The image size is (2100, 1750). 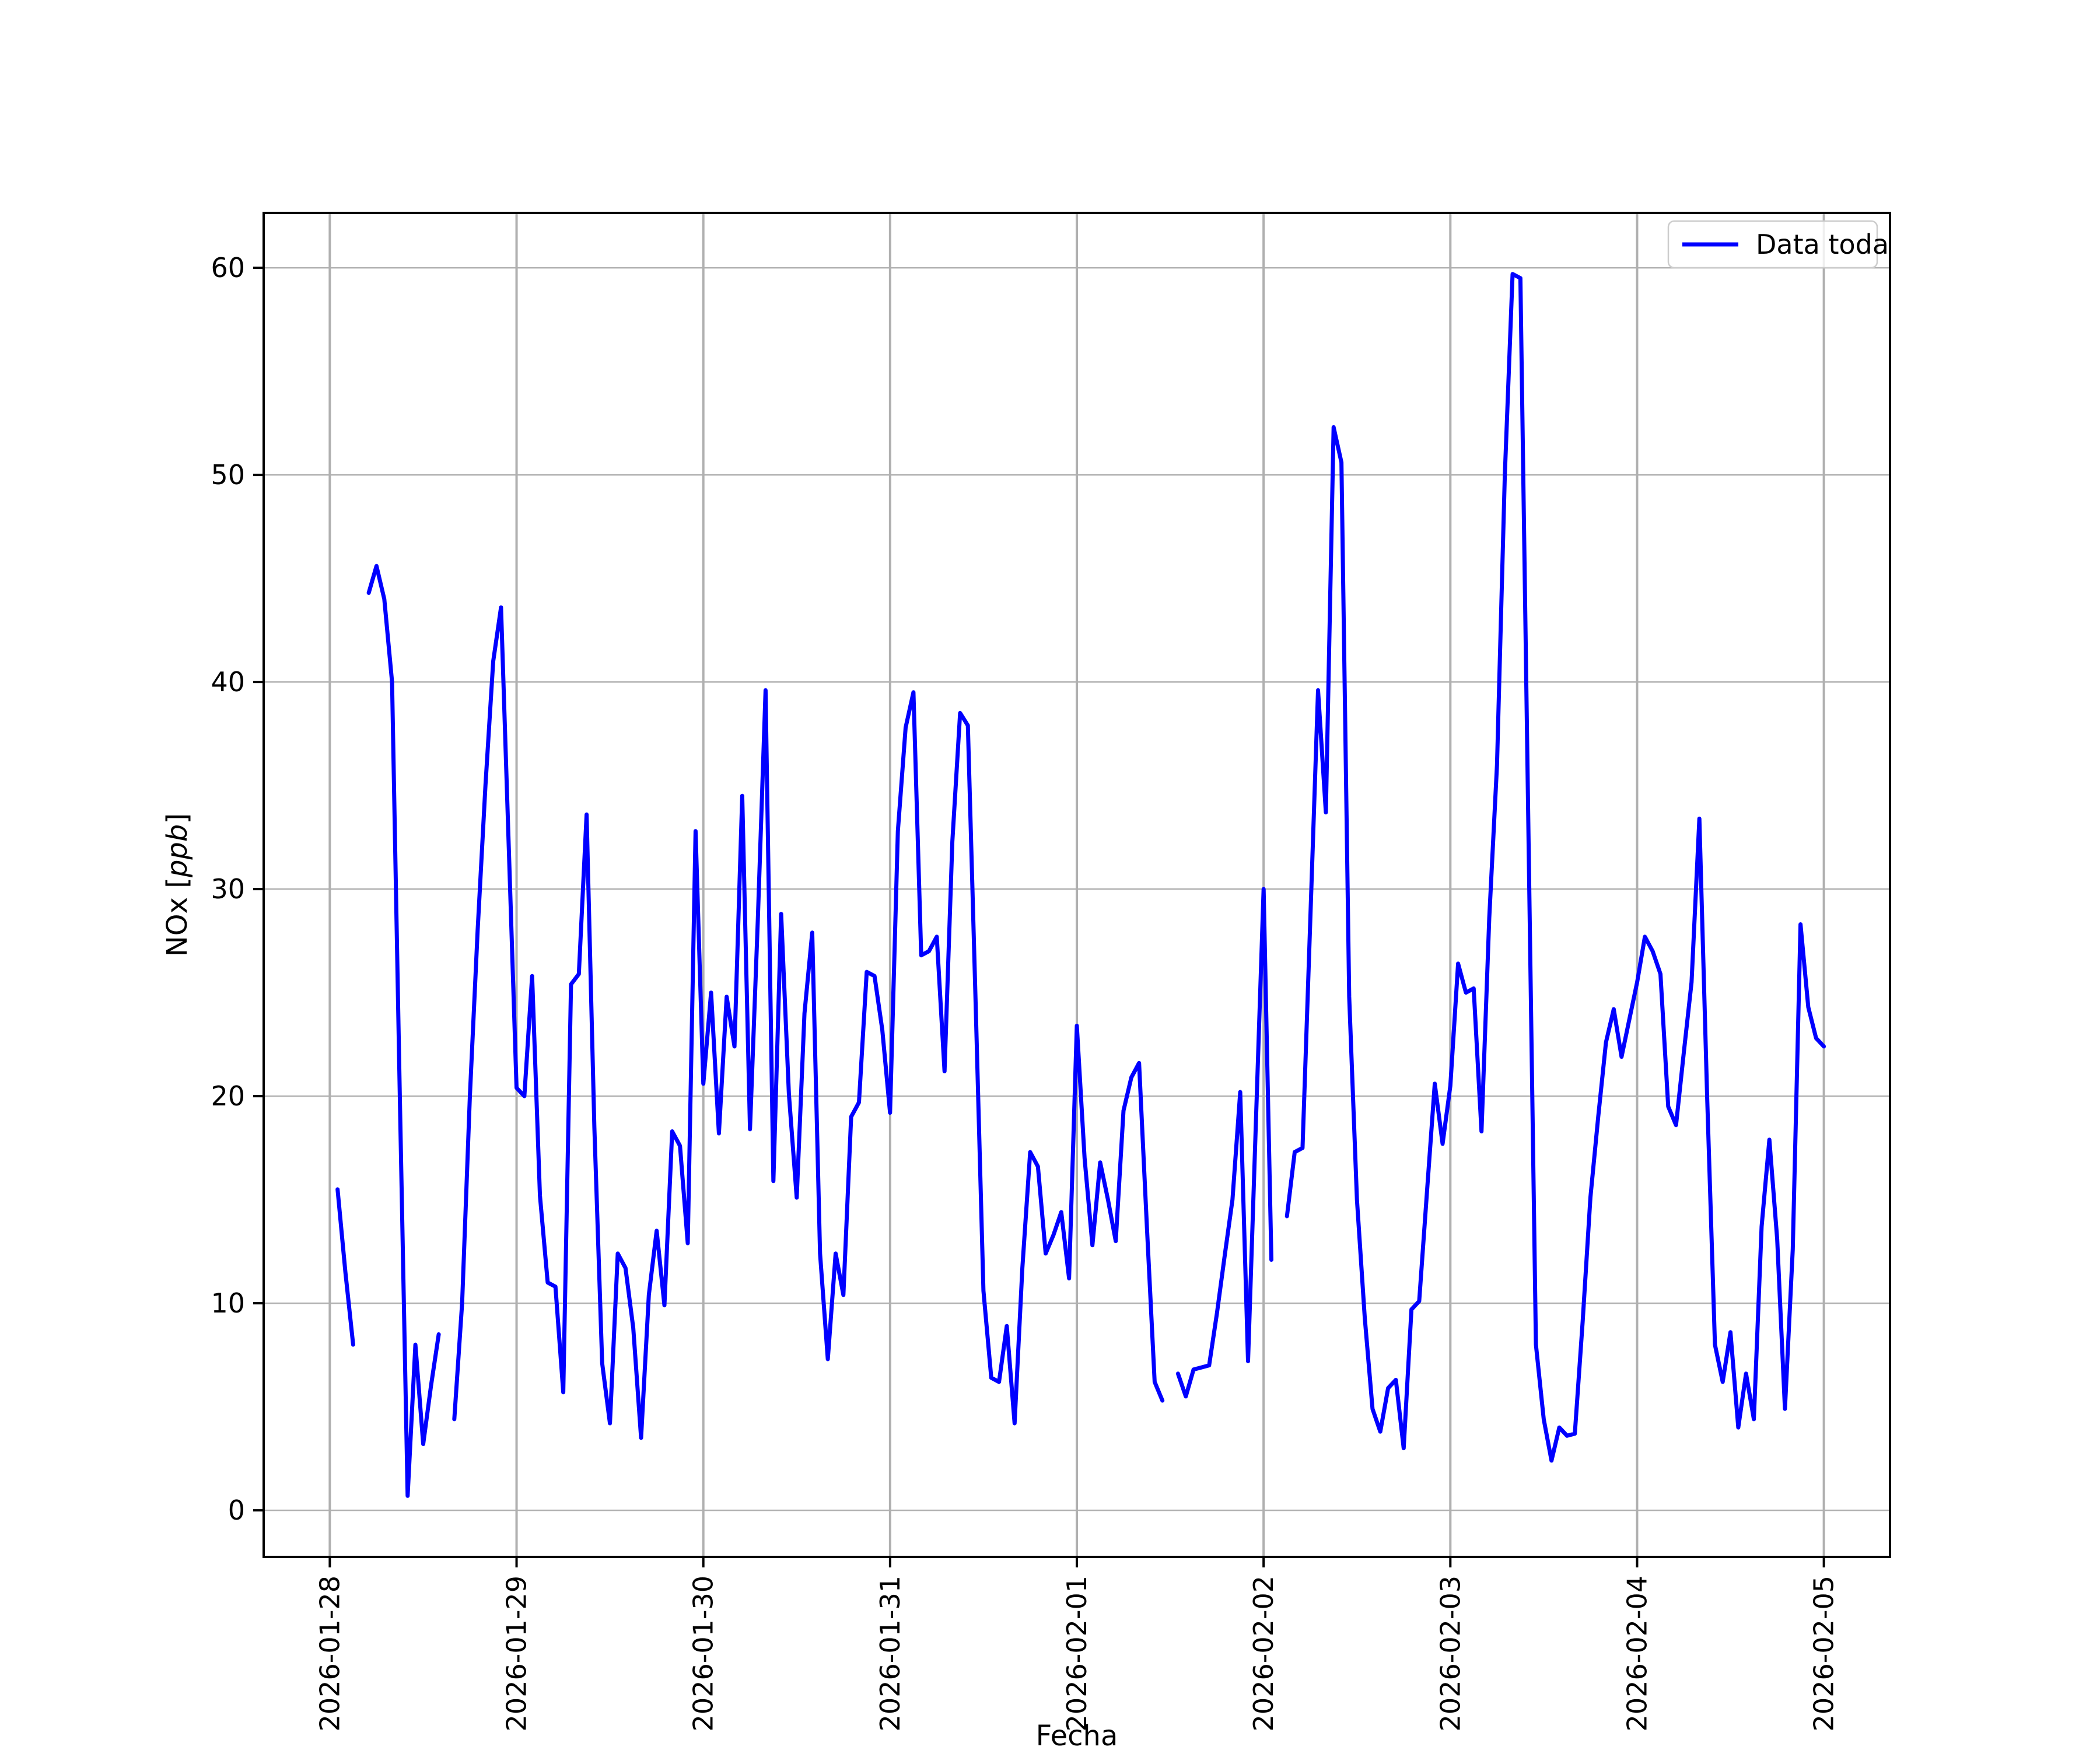 I want to click on y-ticks, so click(x=258, y=889).